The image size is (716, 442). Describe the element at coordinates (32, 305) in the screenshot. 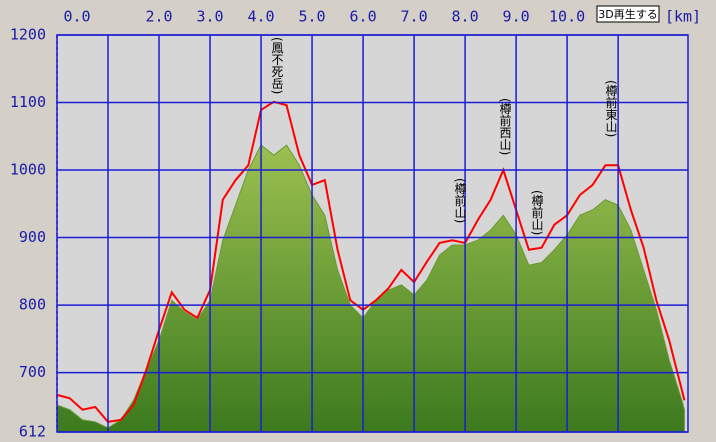

I see `y-tick-label: 800` at that location.